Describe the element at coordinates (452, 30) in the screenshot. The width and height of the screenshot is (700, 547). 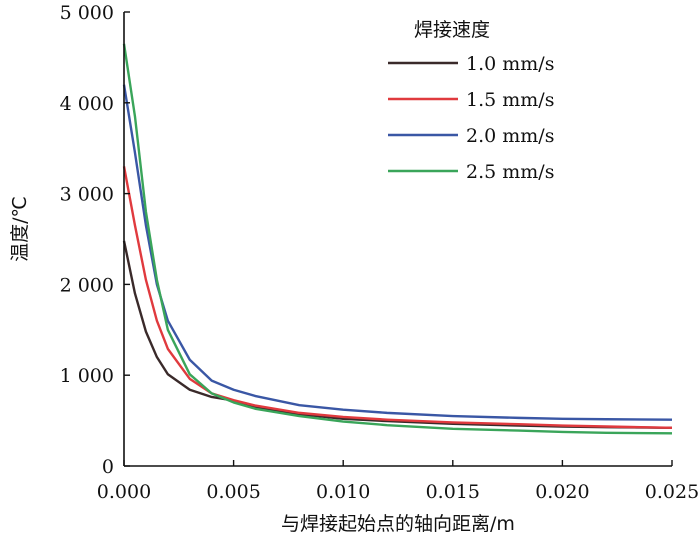
I see `legend-title: 焊接速度` at that location.